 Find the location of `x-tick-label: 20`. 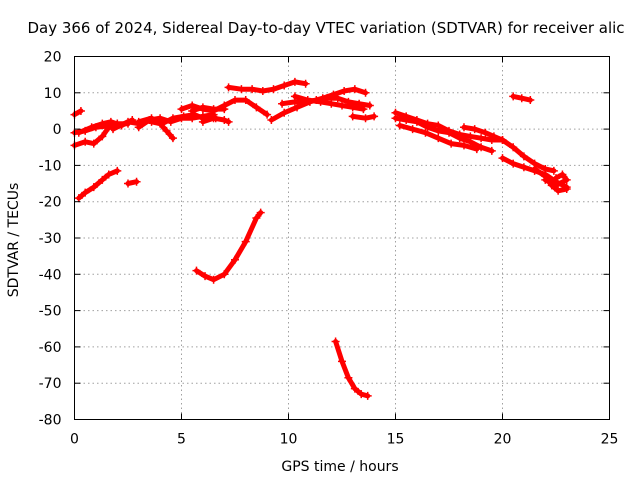

x-tick-label: 20 is located at coordinates (503, 440).